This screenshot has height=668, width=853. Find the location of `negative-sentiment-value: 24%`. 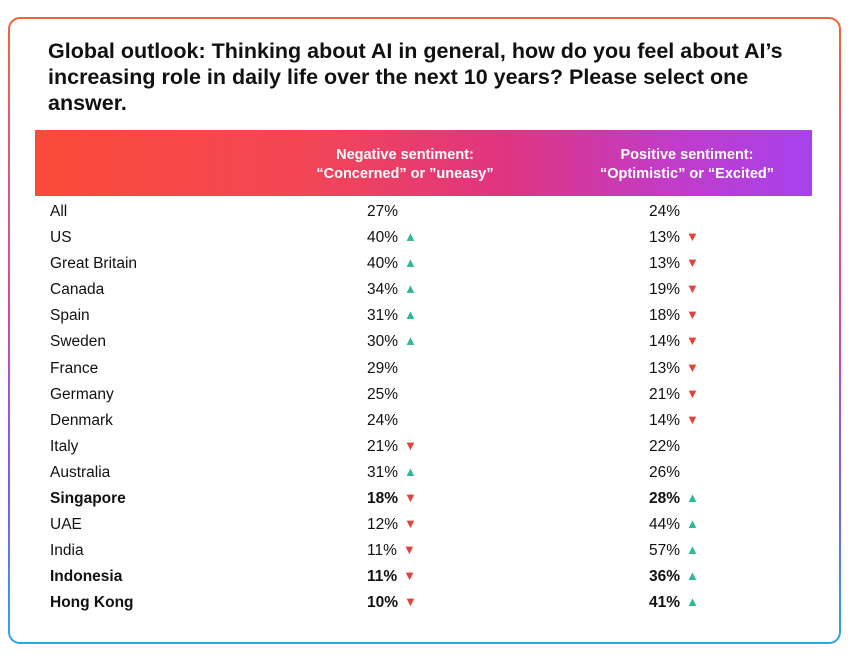

negative-sentiment-value: 24% is located at coordinates (383, 420).